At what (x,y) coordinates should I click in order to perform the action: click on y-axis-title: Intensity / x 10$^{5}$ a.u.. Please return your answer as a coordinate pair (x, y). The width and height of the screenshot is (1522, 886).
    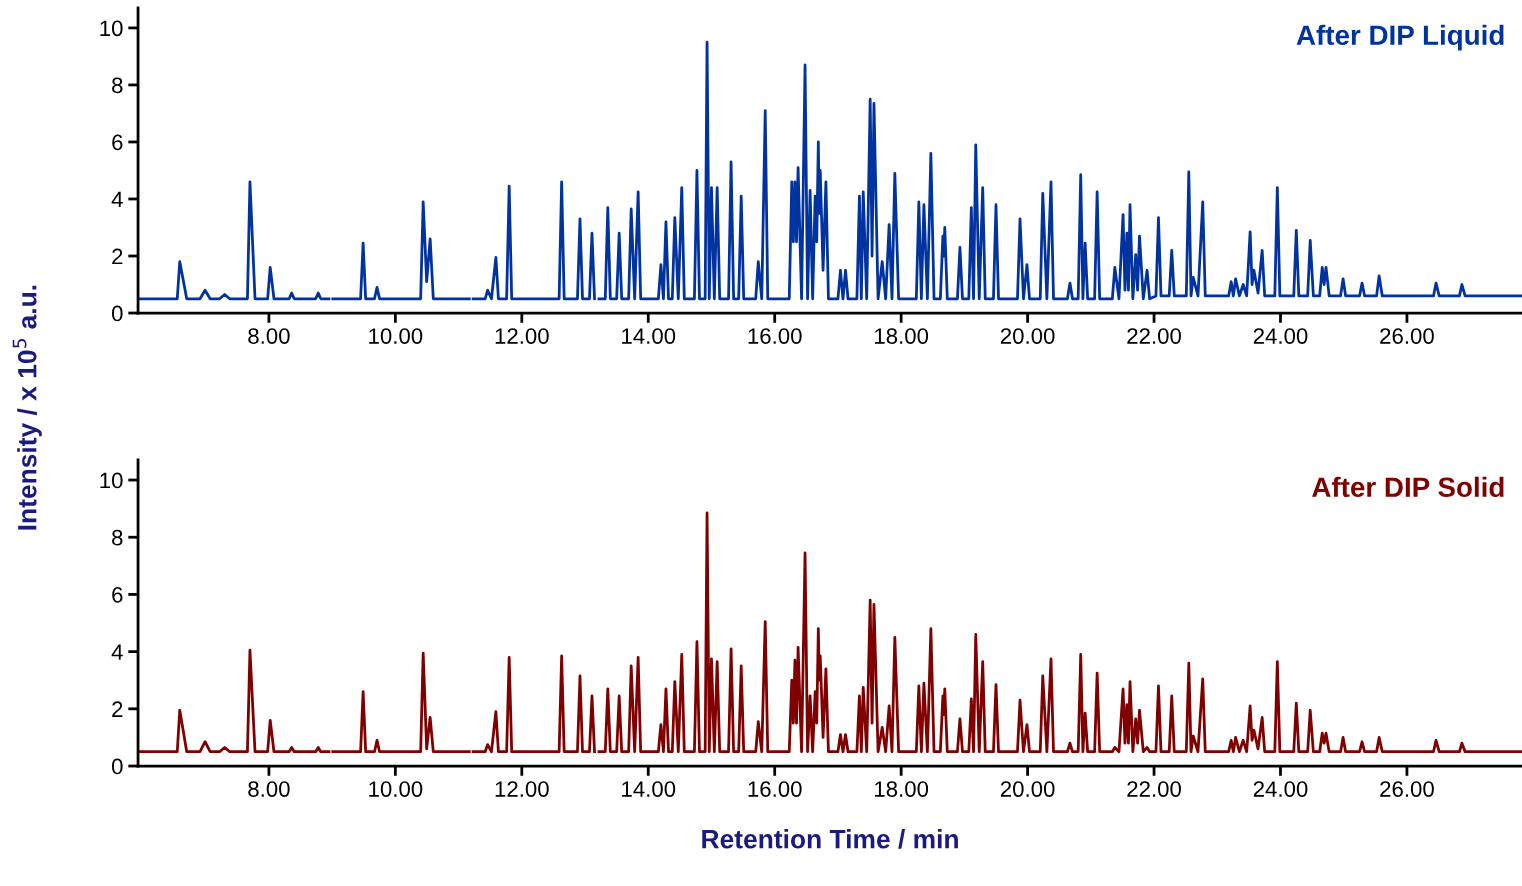
    Looking at the image, I should click on (27, 407).